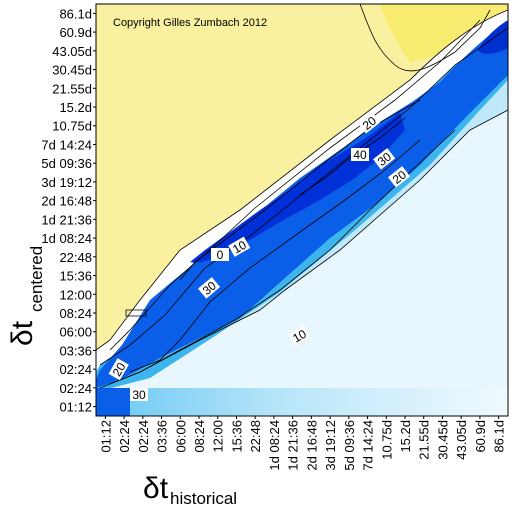 This screenshot has width=512, height=512. Describe the element at coordinates (302, 402) in the screenshot. I see `bottom-row-strip` at that location.